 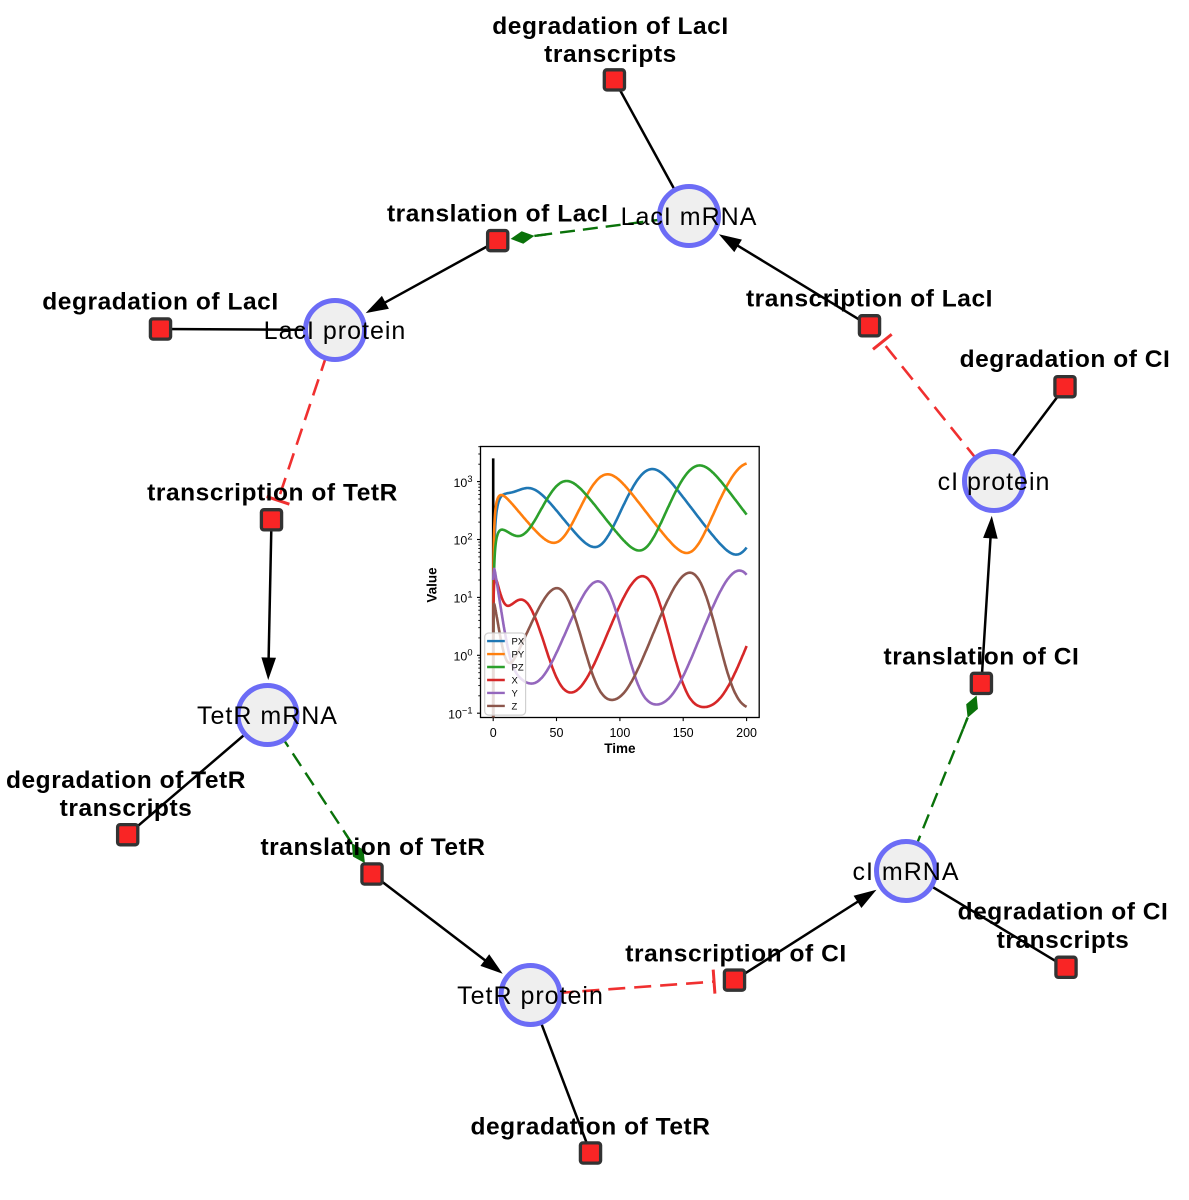 What do you see at coordinates (267, 716) in the screenshot?
I see `svg-text: TetR mRNA` at bounding box center [267, 716].